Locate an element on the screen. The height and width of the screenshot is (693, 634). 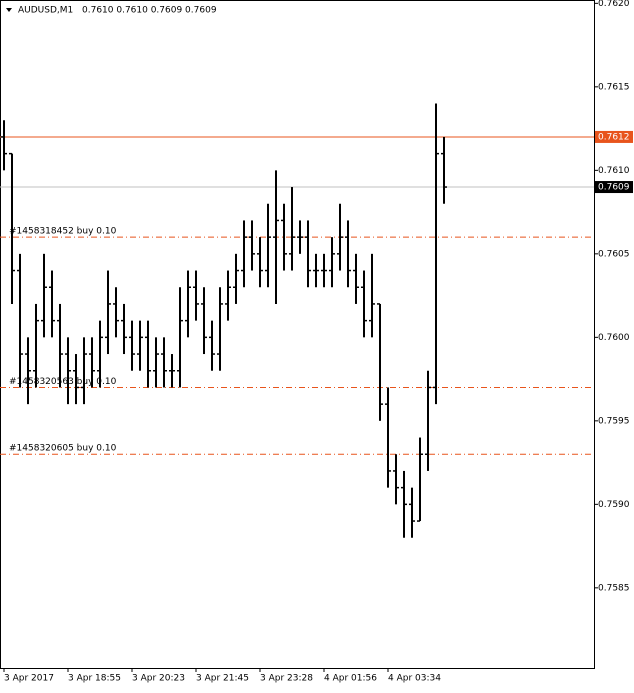
order-label: #1458320563 buy 0.10 is located at coordinates (63, 382).